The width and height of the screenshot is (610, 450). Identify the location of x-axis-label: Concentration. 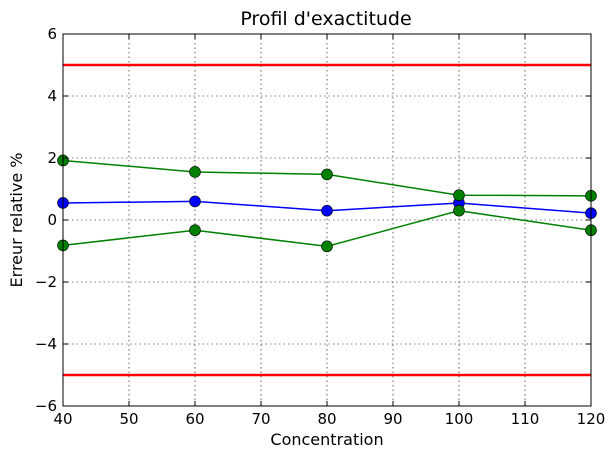
(326, 439).